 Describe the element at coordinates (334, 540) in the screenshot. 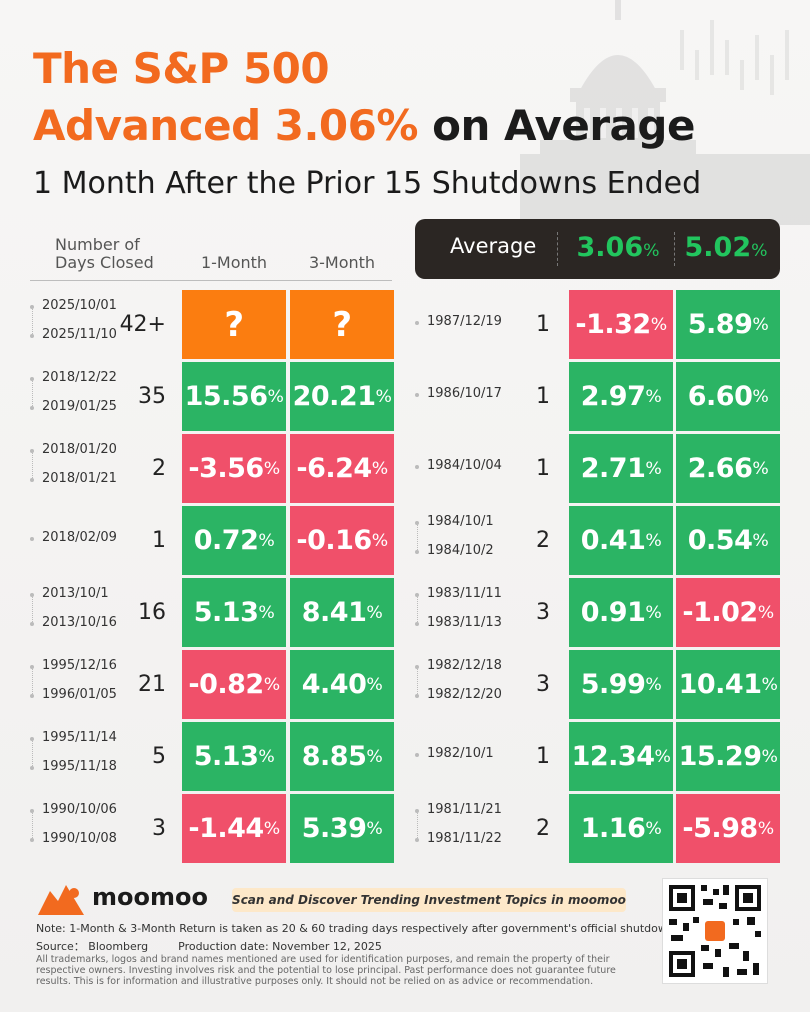

I see `three-month-return-value: -0.16` at that location.